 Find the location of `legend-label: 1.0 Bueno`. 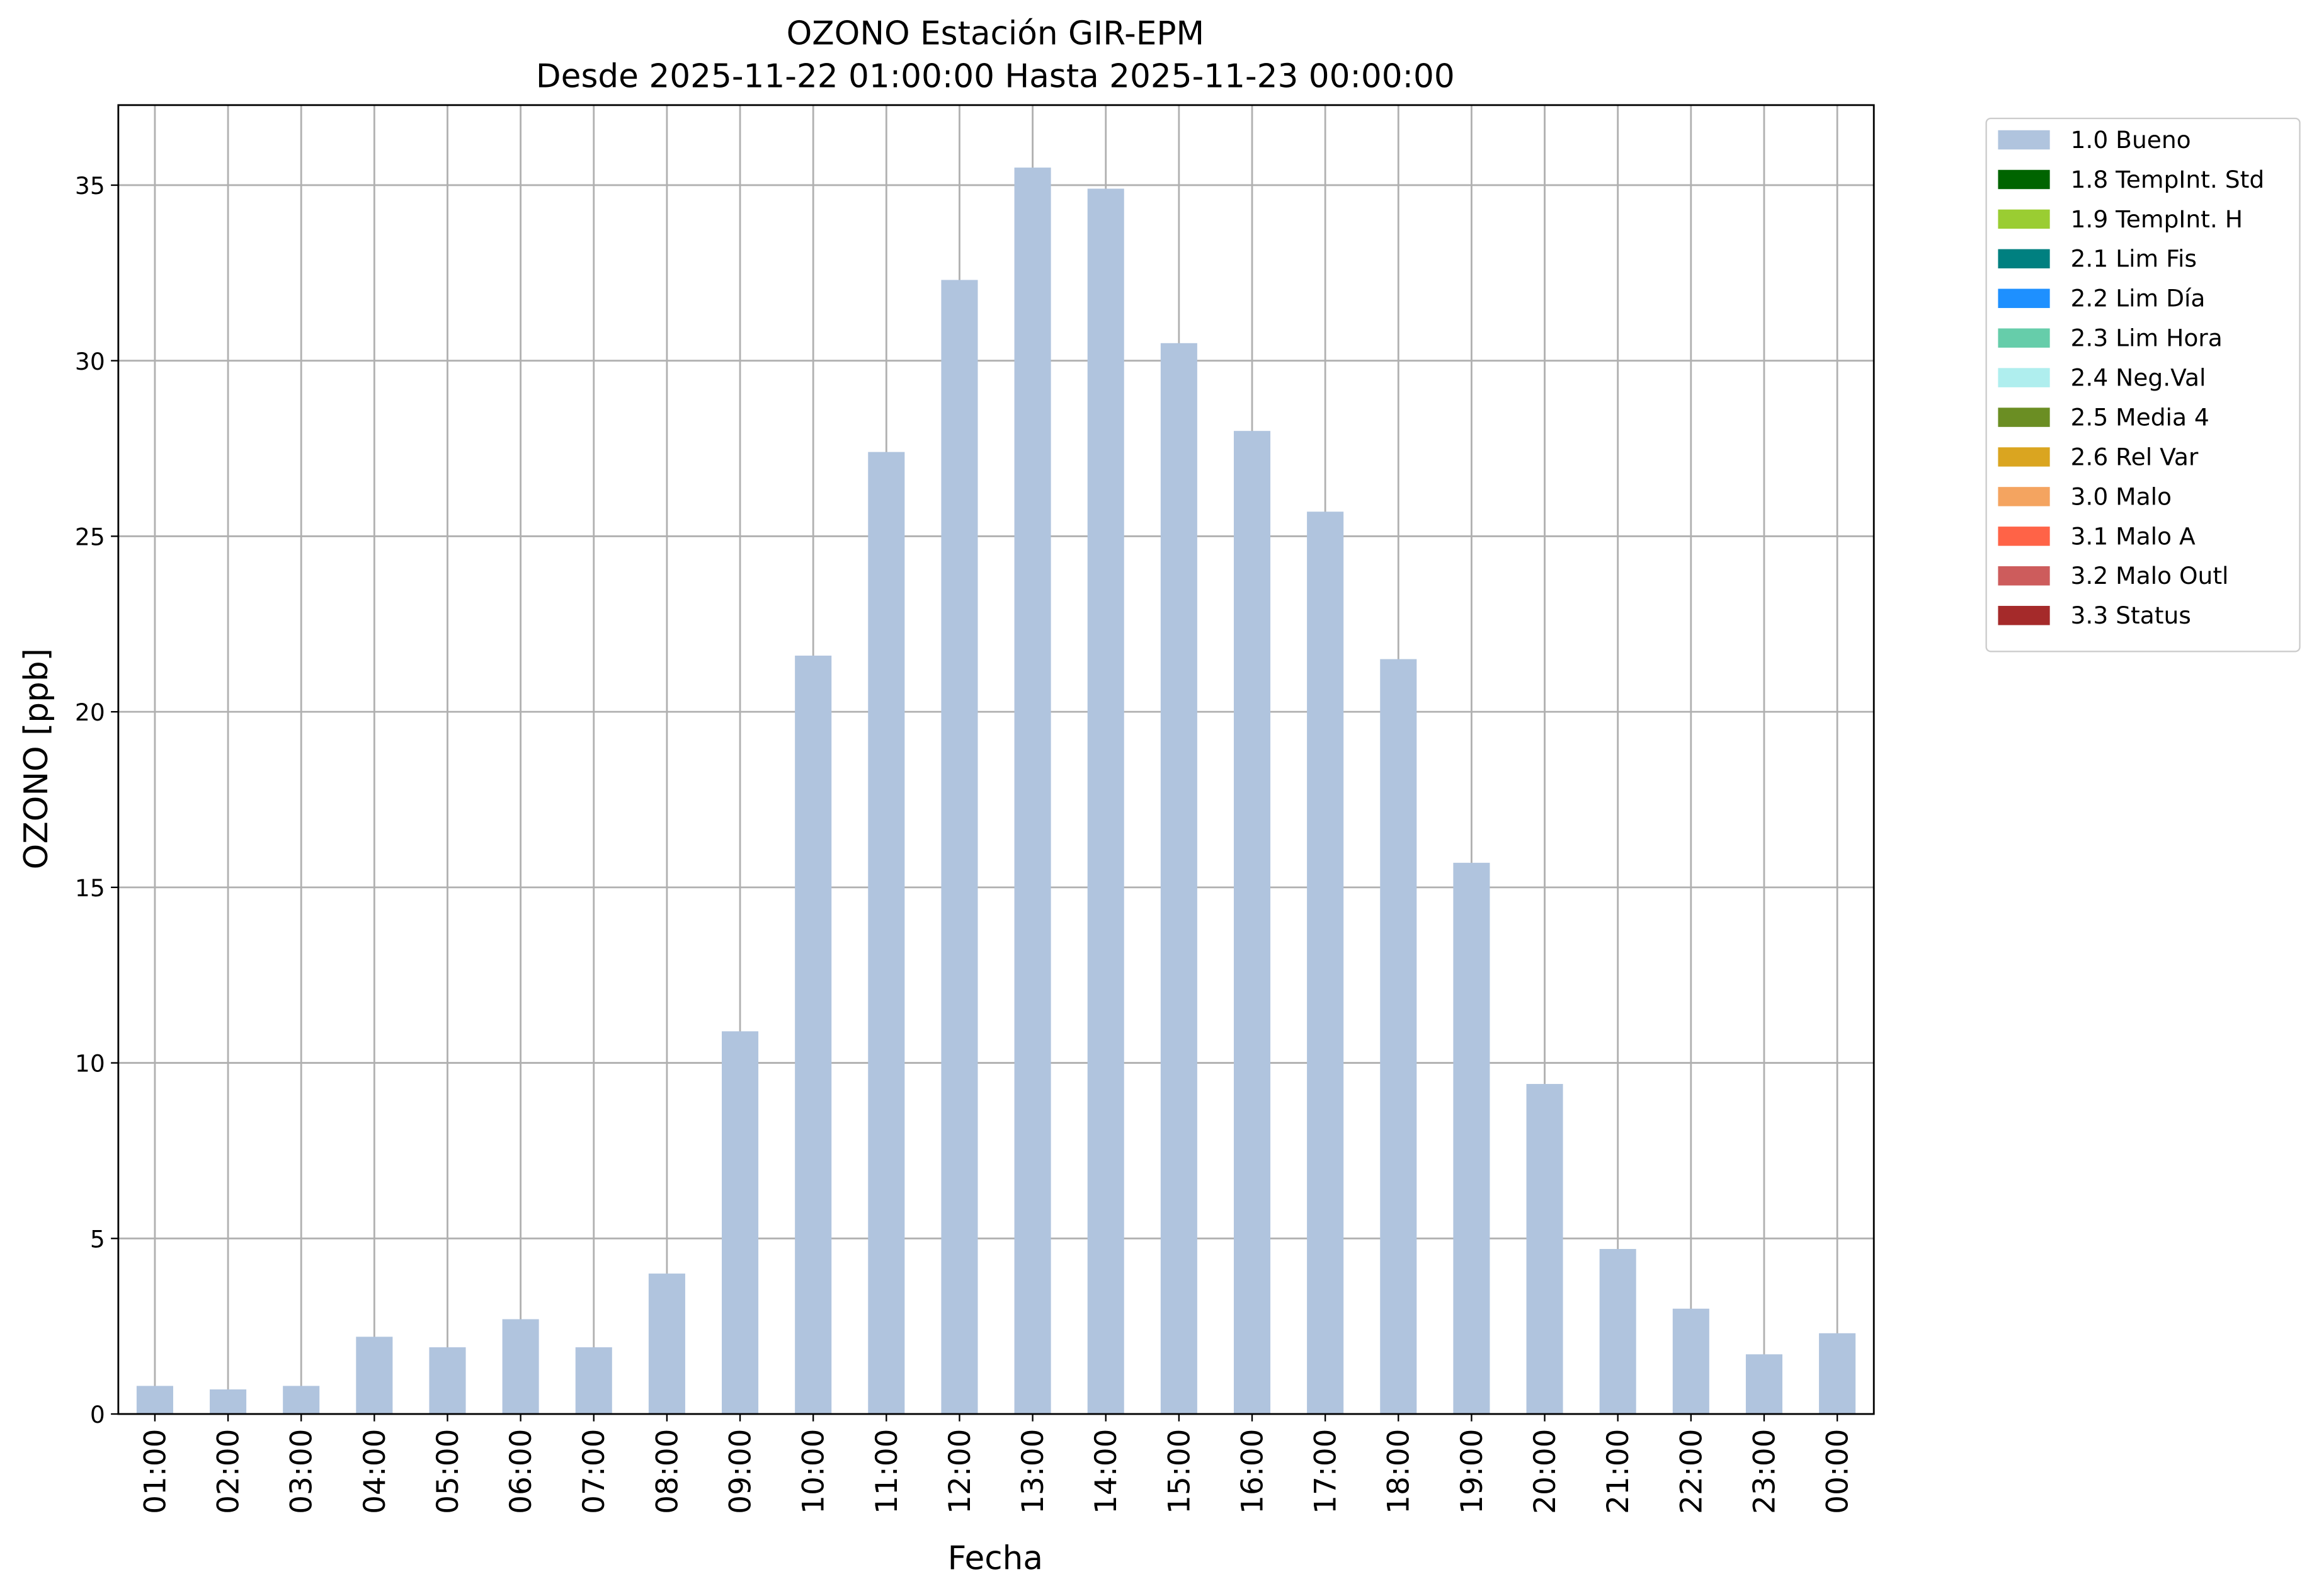

legend-label: 1.0 Bueno is located at coordinates (2131, 140).